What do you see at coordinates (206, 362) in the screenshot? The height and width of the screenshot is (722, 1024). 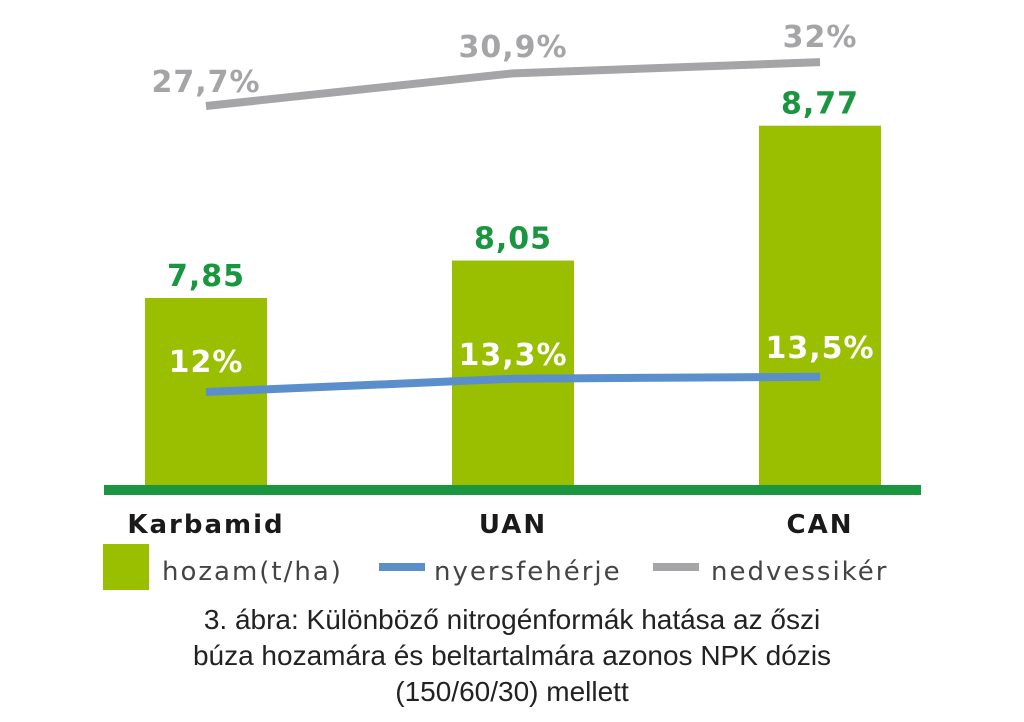 I see `nyersfeherje-value-label-karbamid: 12%` at bounding box center [206, 362].